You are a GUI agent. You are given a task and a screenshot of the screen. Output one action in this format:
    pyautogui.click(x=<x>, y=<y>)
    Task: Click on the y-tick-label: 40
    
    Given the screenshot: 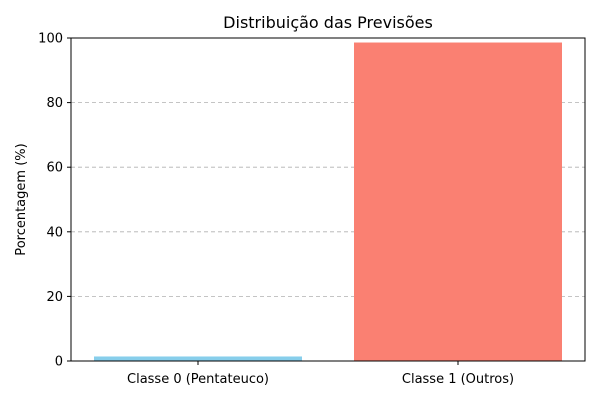 What is the action you would take?
    pyautogui.click(x=54, y=232)
    